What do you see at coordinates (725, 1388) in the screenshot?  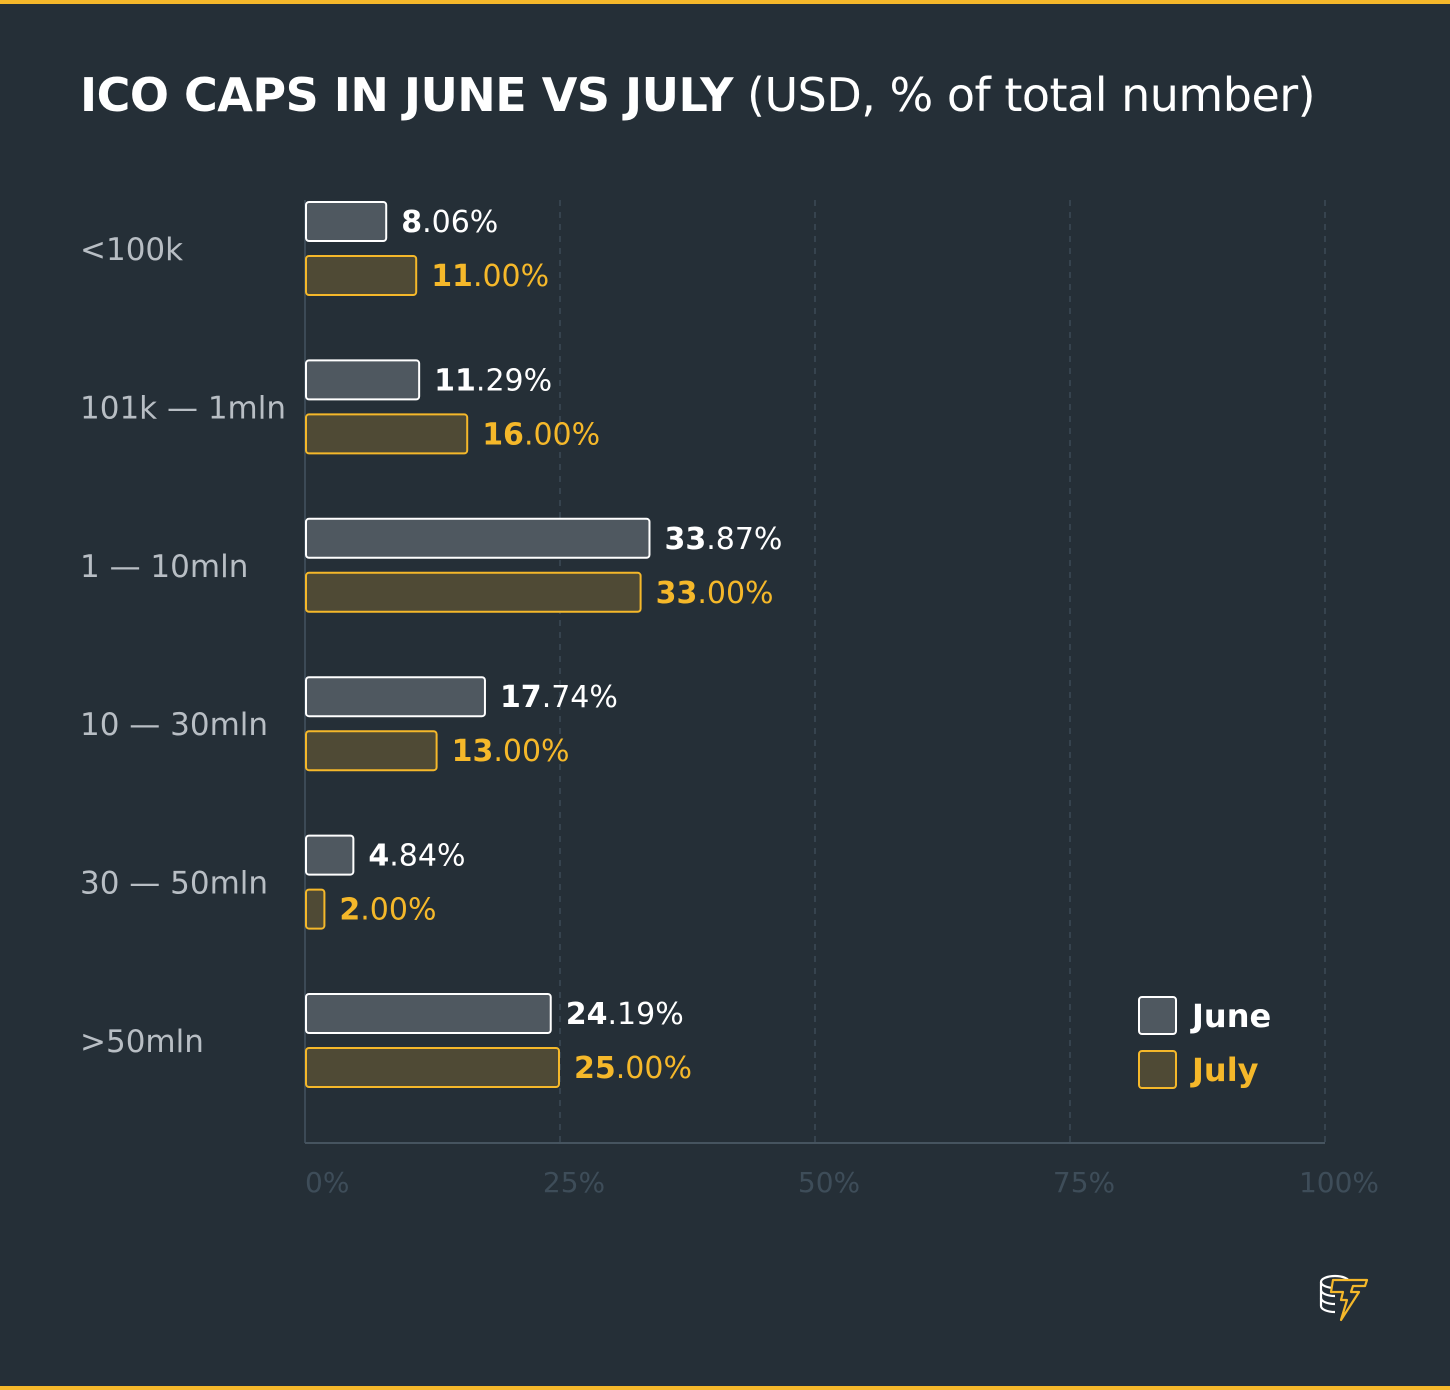 I see `bottom-accent-border` at bounding box center [725, 1388].